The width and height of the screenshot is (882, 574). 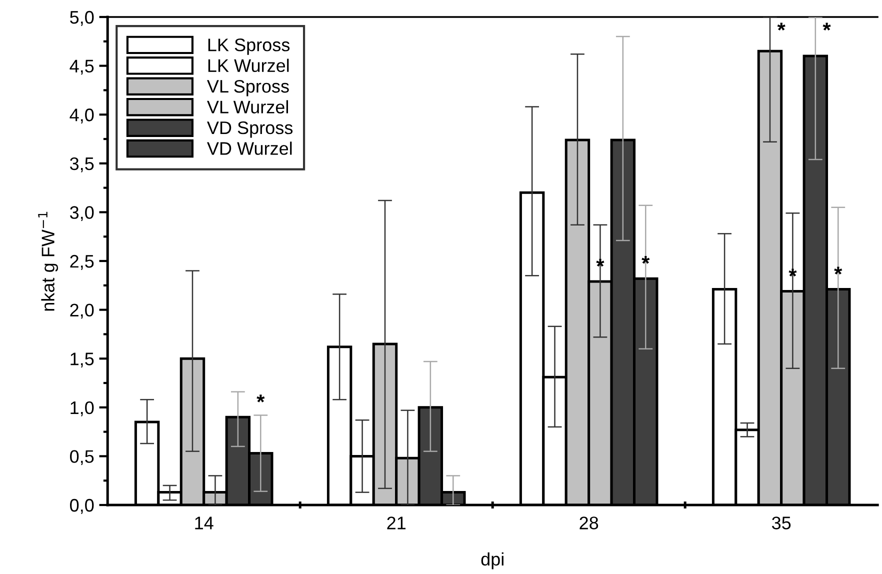 What do you see at coordinates (781, 523) in the screenshot?
I see `x-tick-label: 35` at bounding box center [781, 523].